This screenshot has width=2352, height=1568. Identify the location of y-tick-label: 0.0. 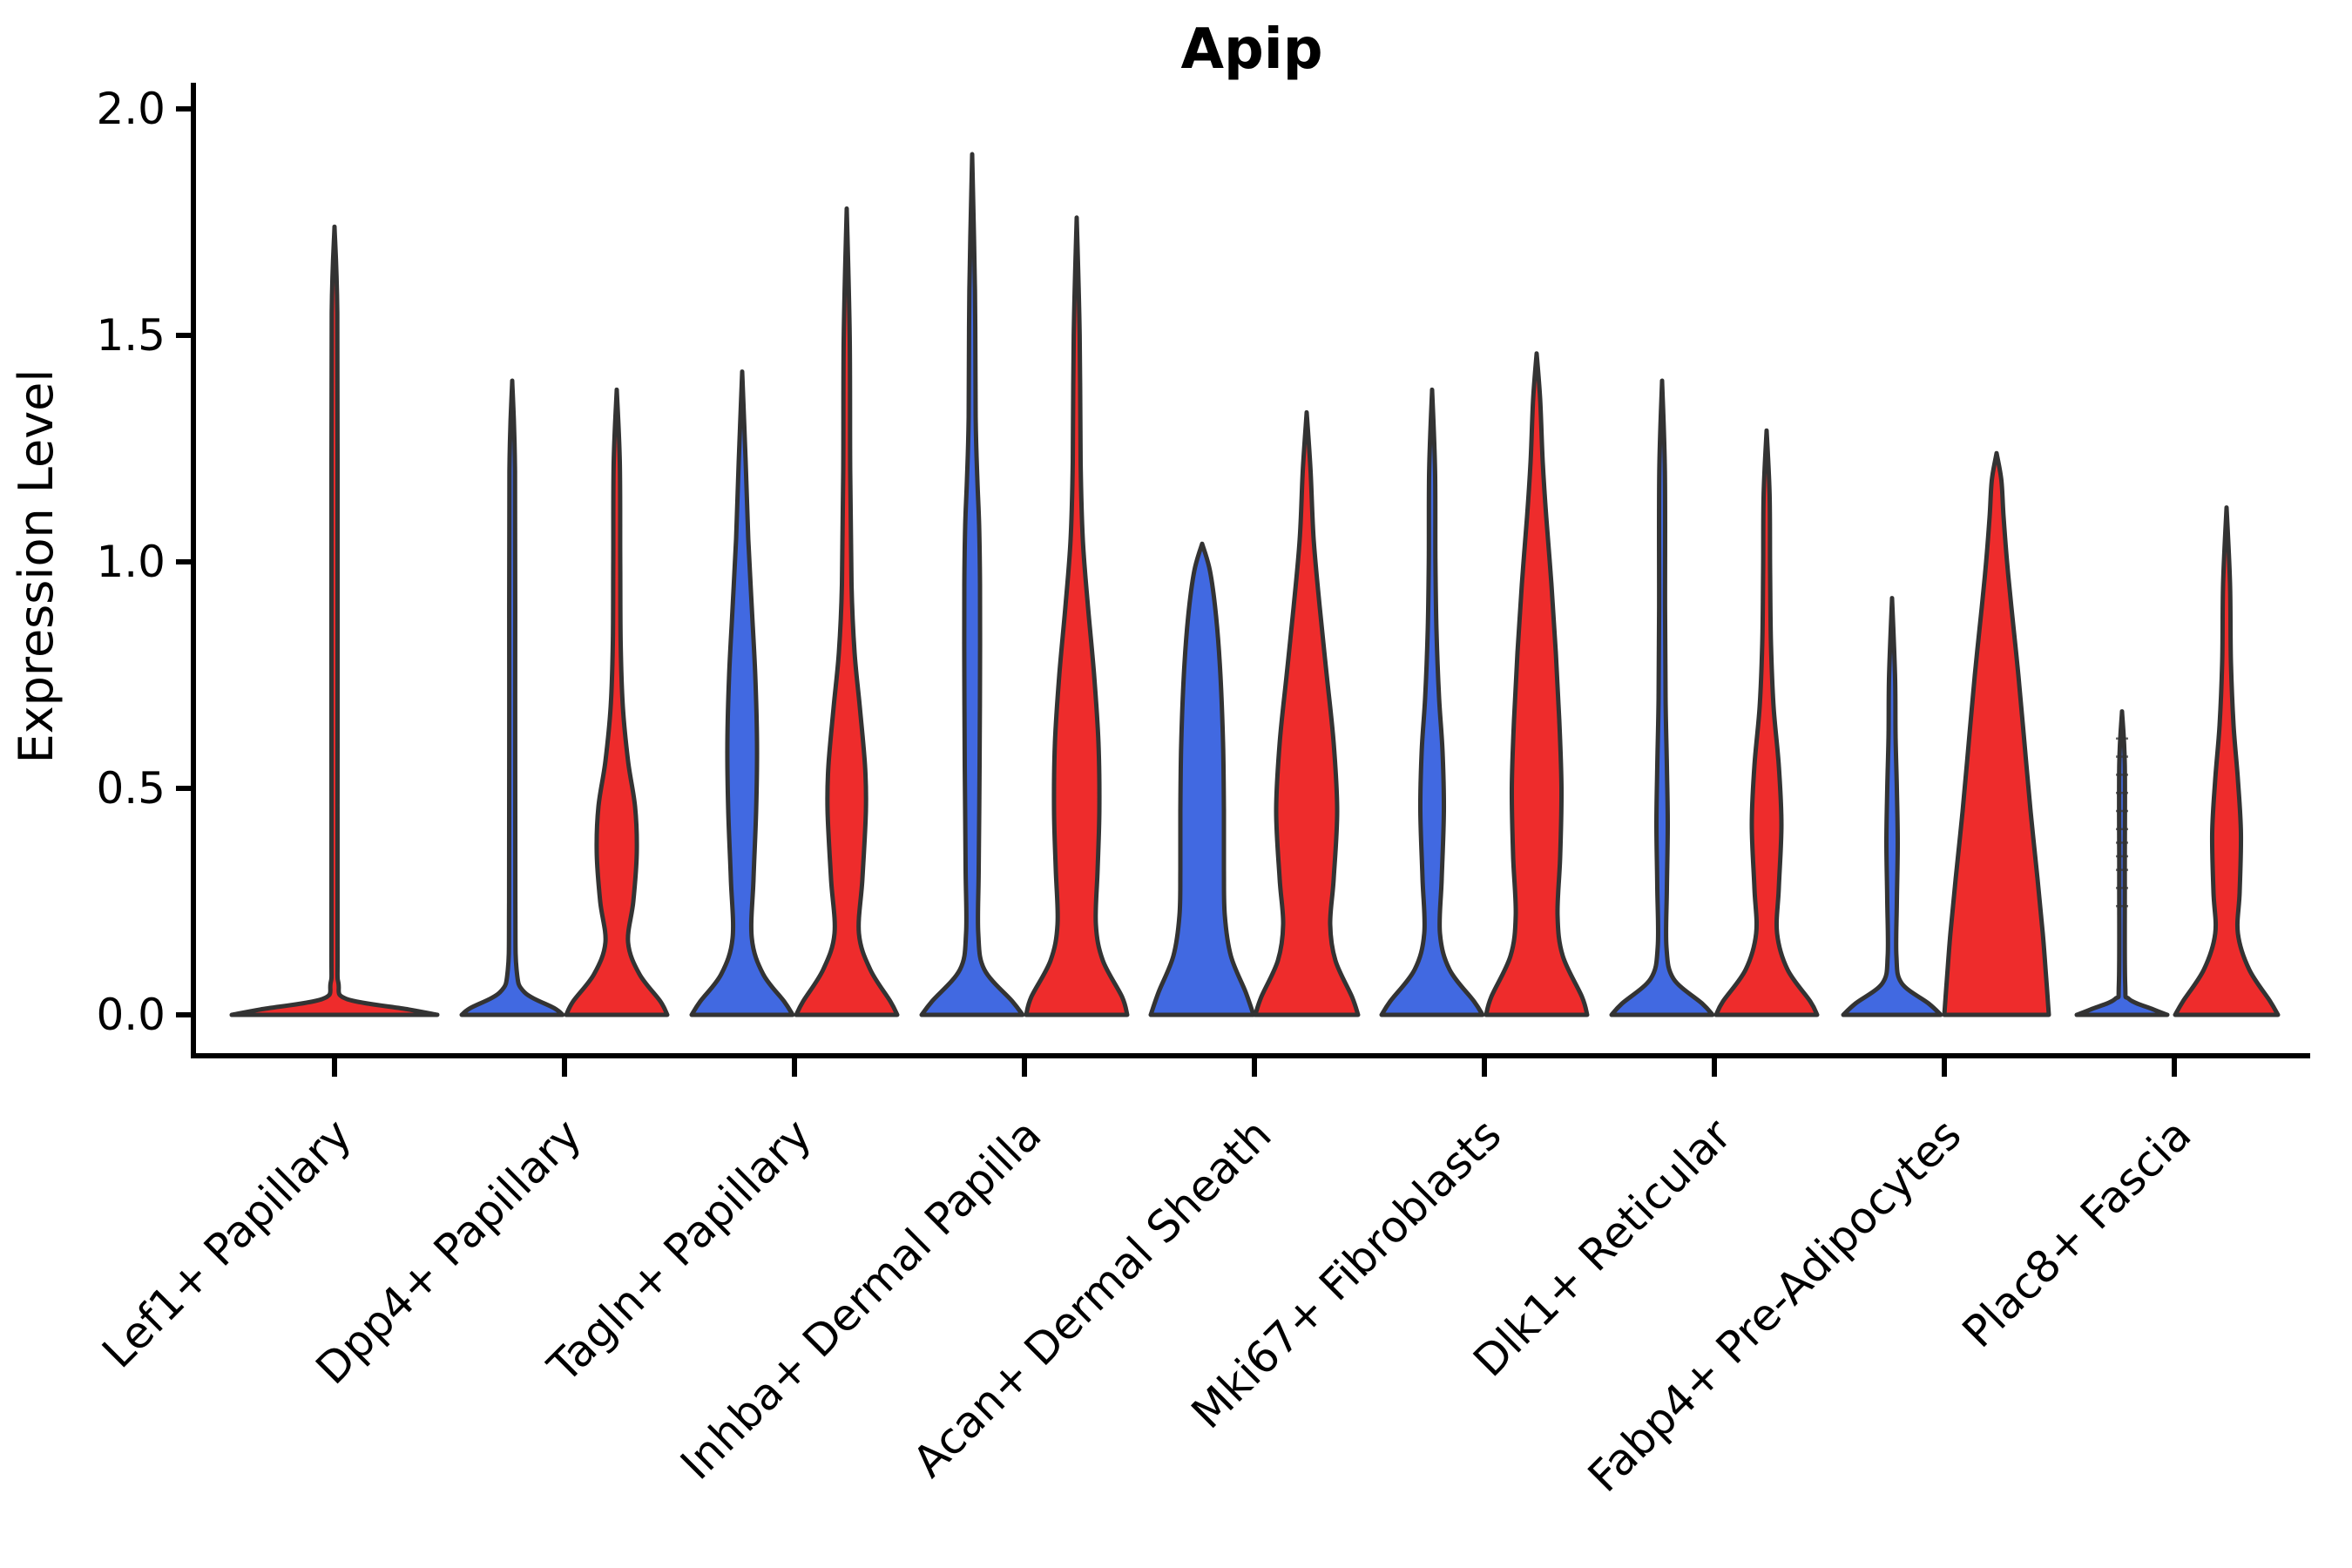
(131, 1015).